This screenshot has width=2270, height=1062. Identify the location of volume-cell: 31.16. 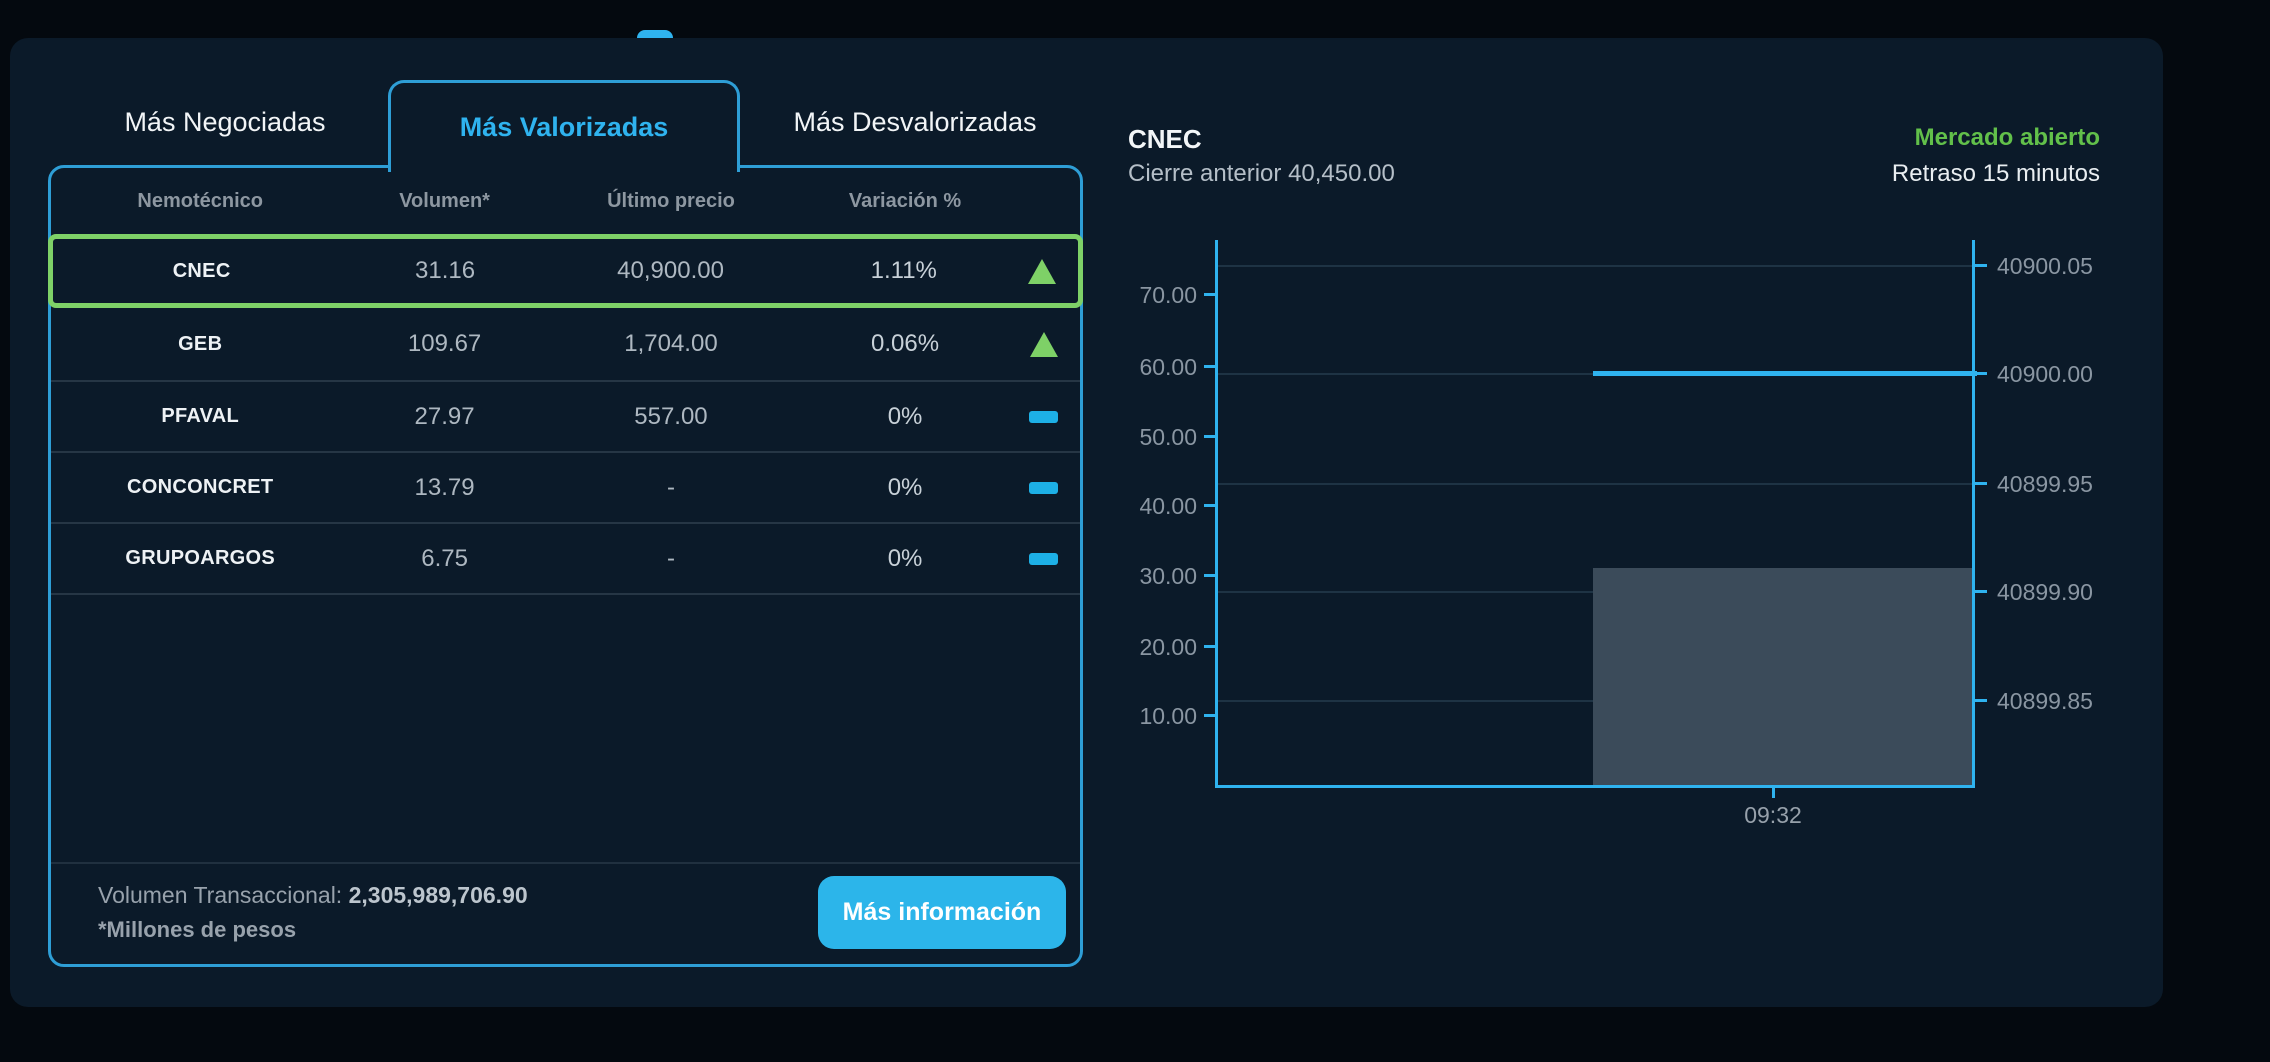
(445, 270).